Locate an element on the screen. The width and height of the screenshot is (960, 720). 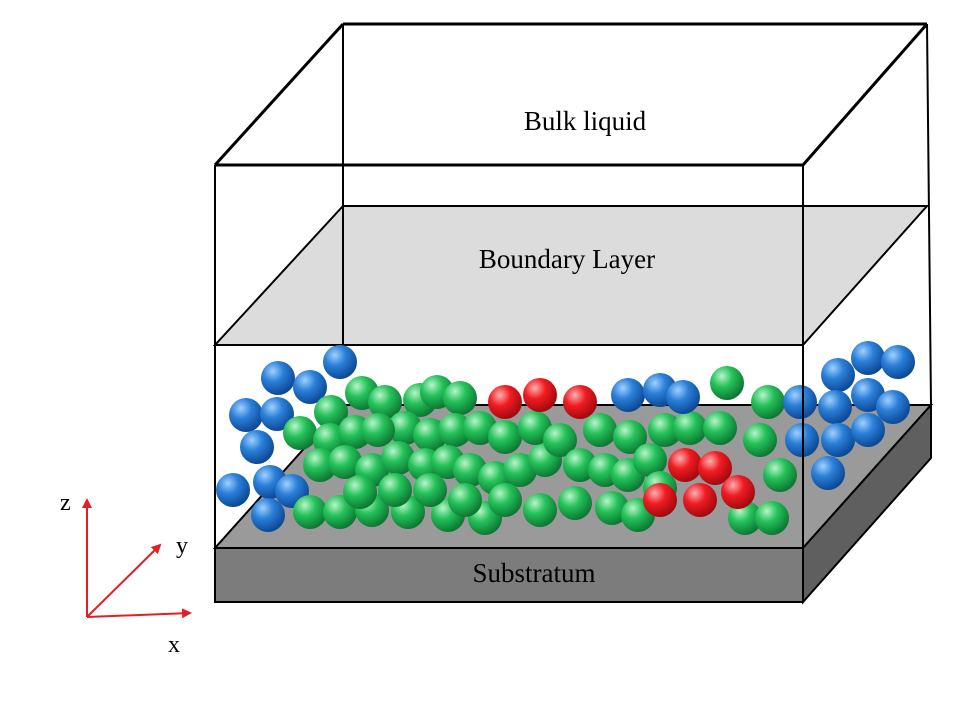
x-axis-label: x is located at coordinates (174, 645).